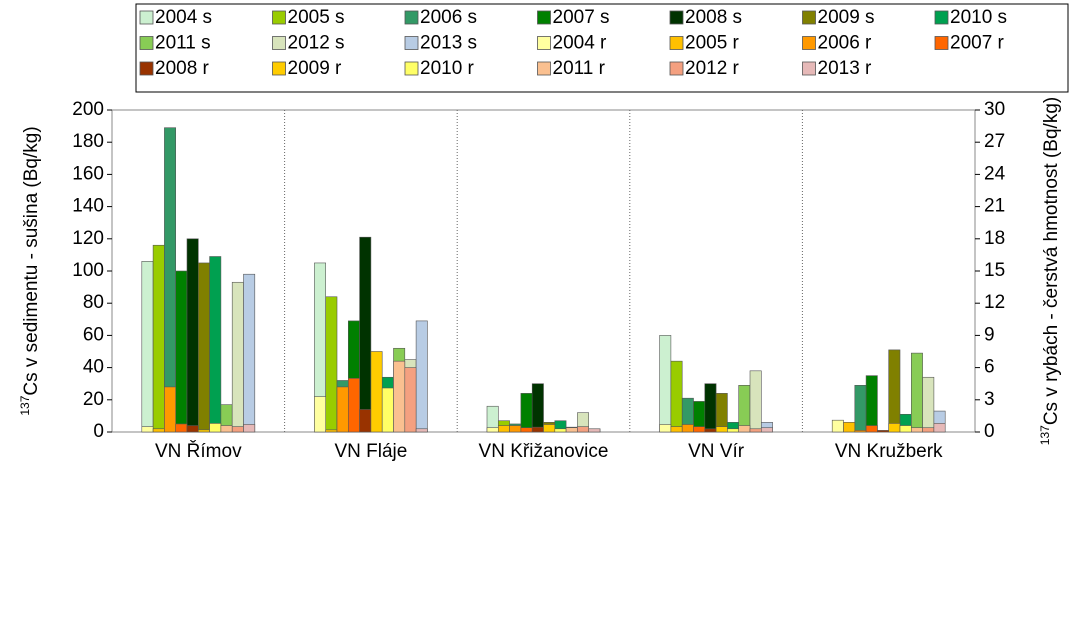  What do you see at coordinates (88, 109) in the screenshot?
I see `y-tick-label: 200` at bounding box center [88, 109].